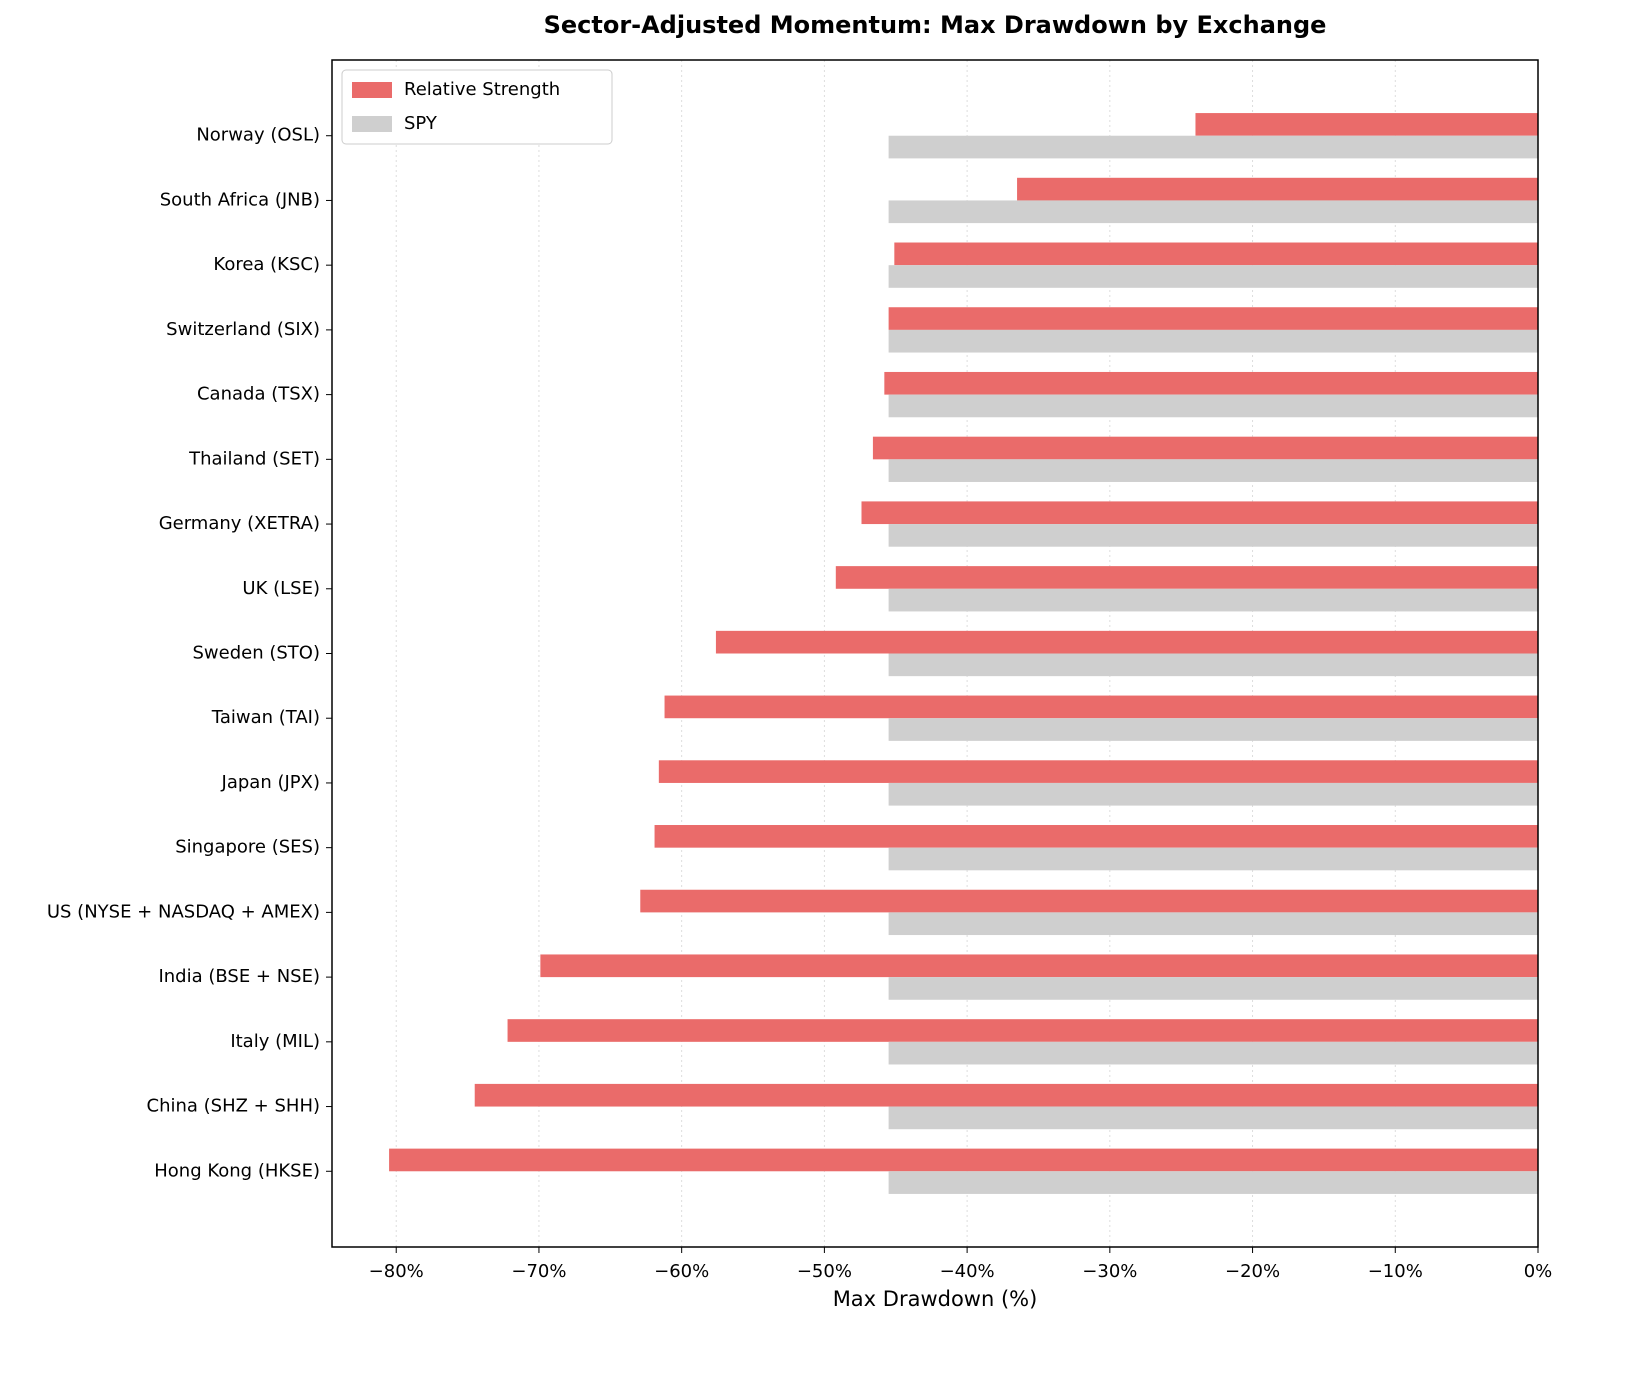  I want to click on y-tick-label: Hong Kong (HKSE), so click(237, 1170).